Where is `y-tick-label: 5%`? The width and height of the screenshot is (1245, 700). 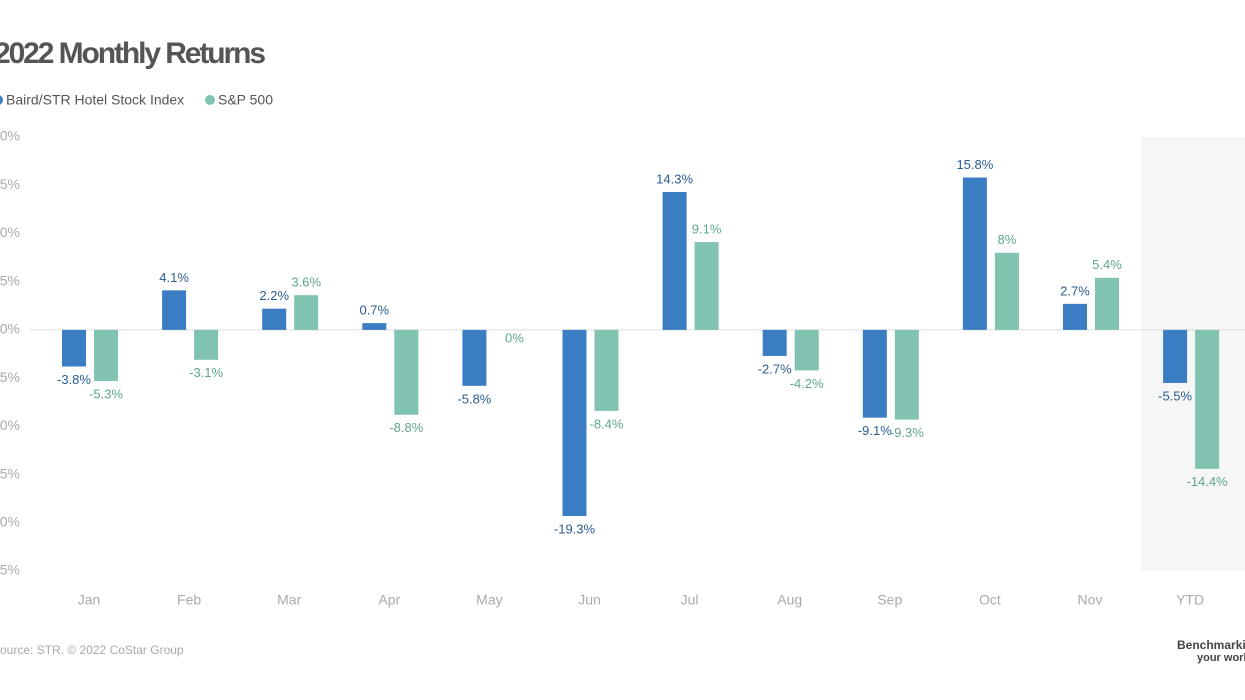
y-tick-label: 5% is located at coordinates (10, 280).